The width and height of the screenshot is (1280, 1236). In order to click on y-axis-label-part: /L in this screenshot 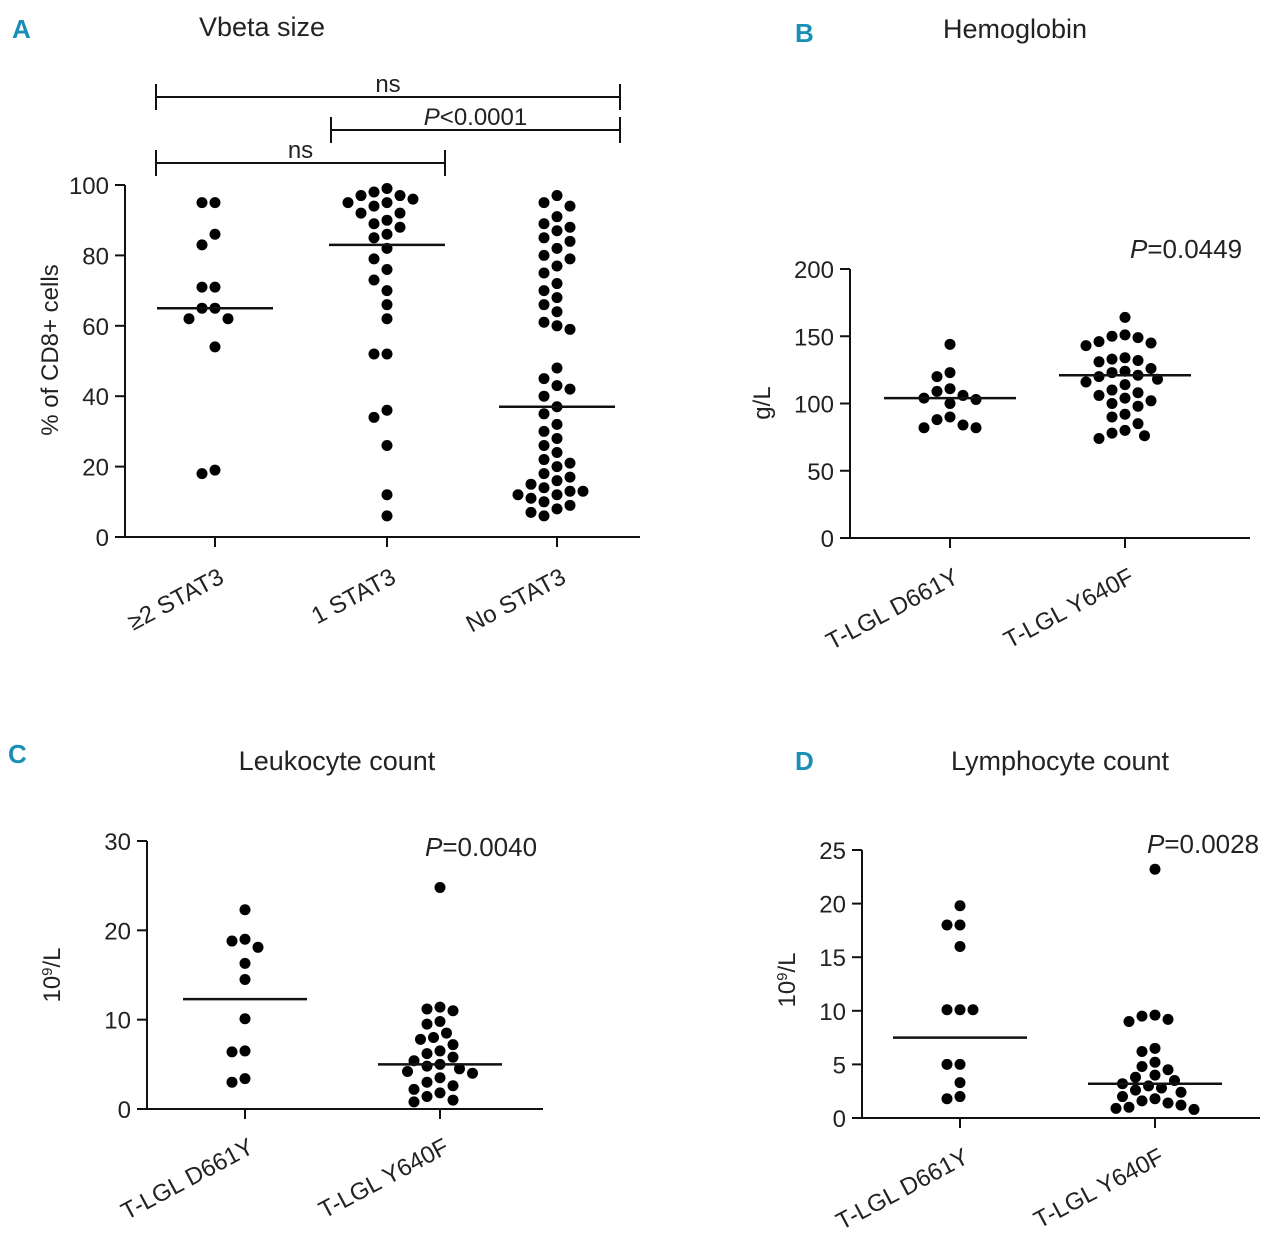, I will do `click(787, 962)`.